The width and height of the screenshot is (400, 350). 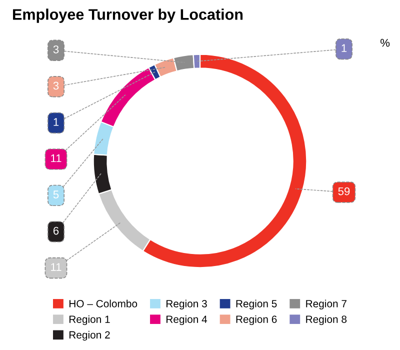 I want to click on legend-label: Region 5, so click(x=256, y=305).